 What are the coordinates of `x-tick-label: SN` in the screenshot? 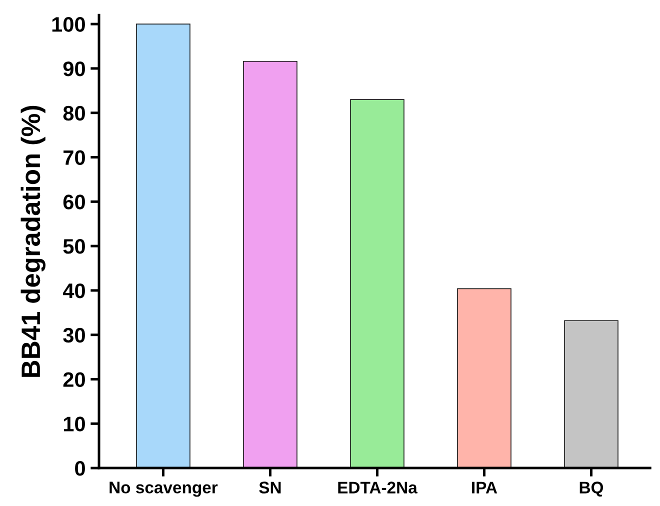 It's located at (270, 488).